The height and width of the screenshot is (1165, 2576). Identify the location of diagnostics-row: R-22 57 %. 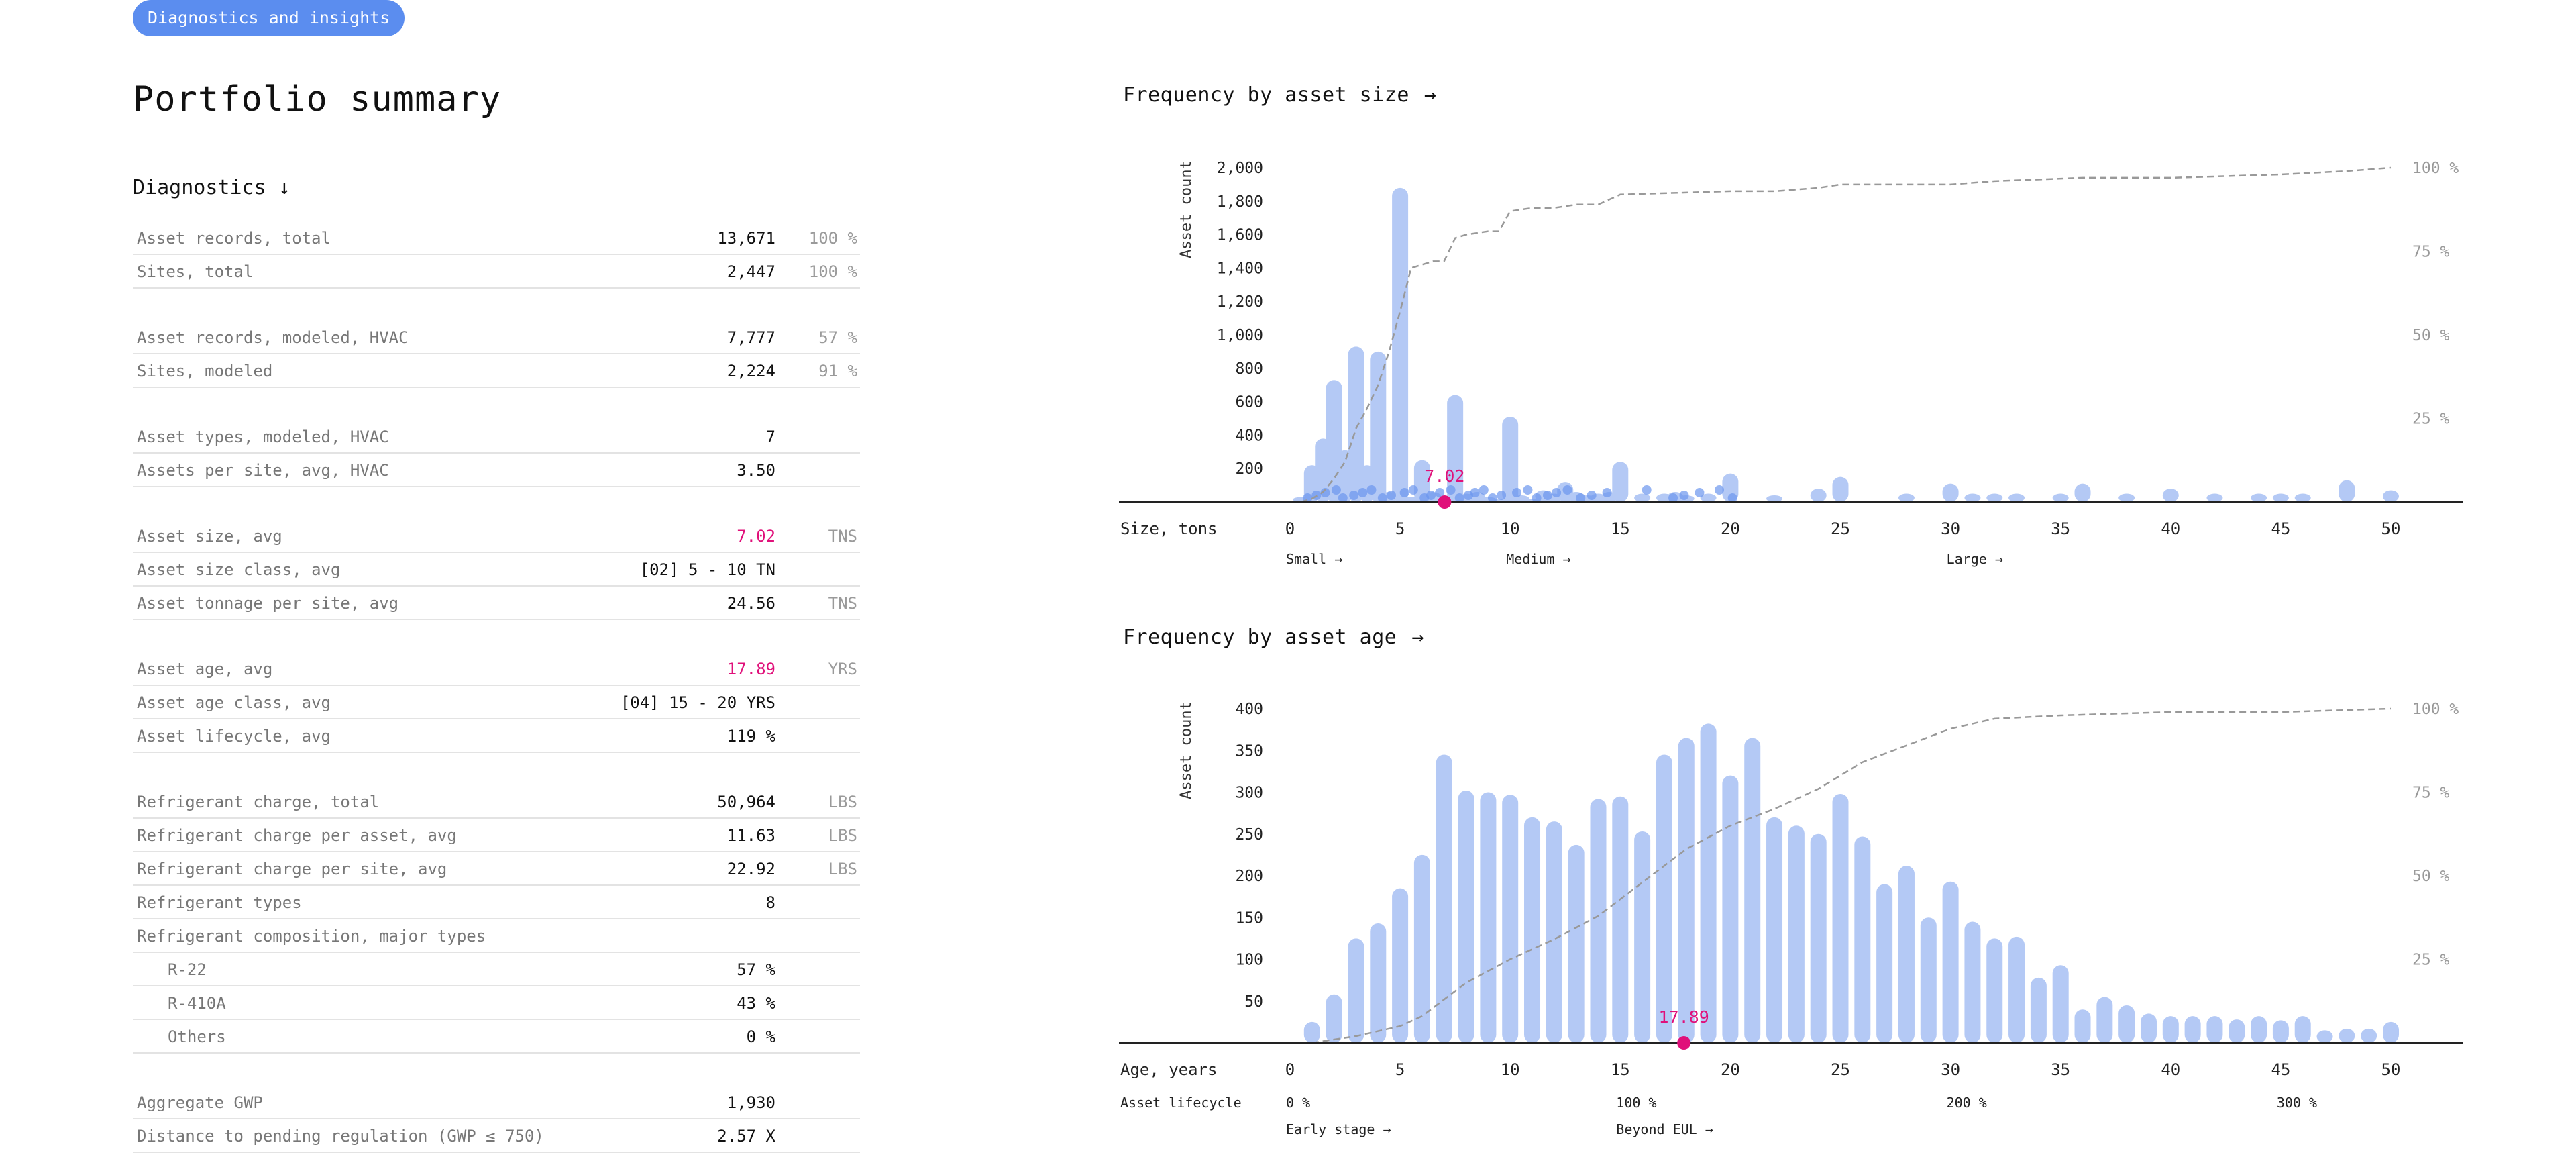
(496, 970).